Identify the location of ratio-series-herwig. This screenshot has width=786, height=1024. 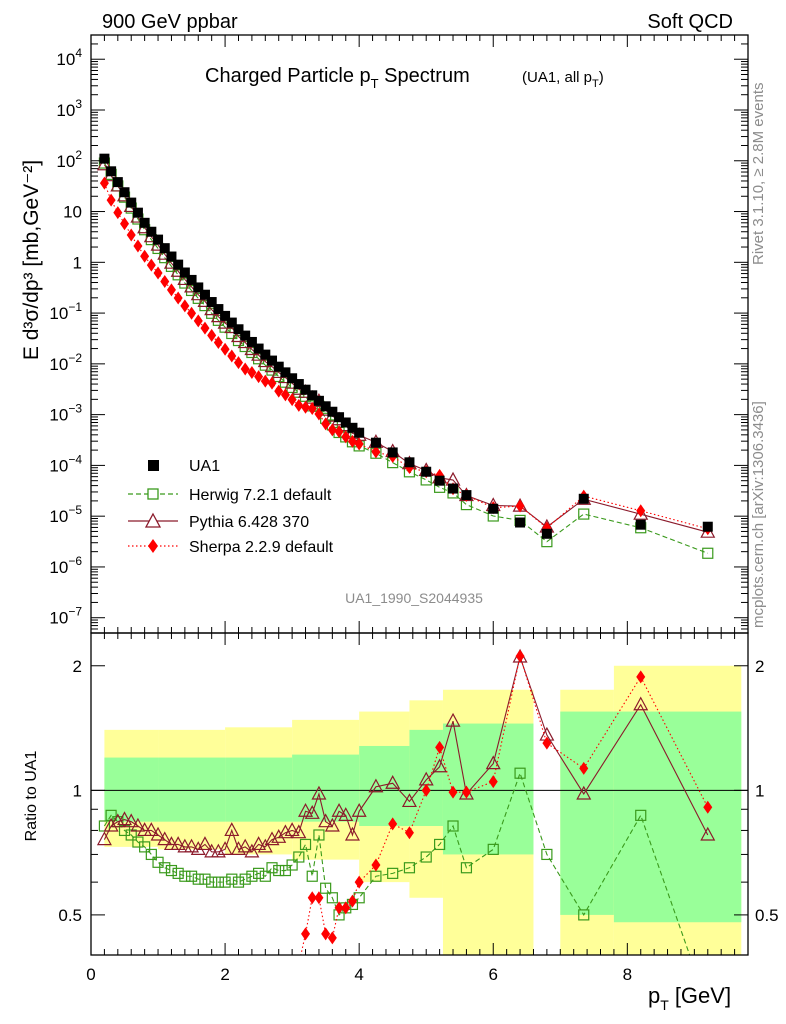
(394, 861).